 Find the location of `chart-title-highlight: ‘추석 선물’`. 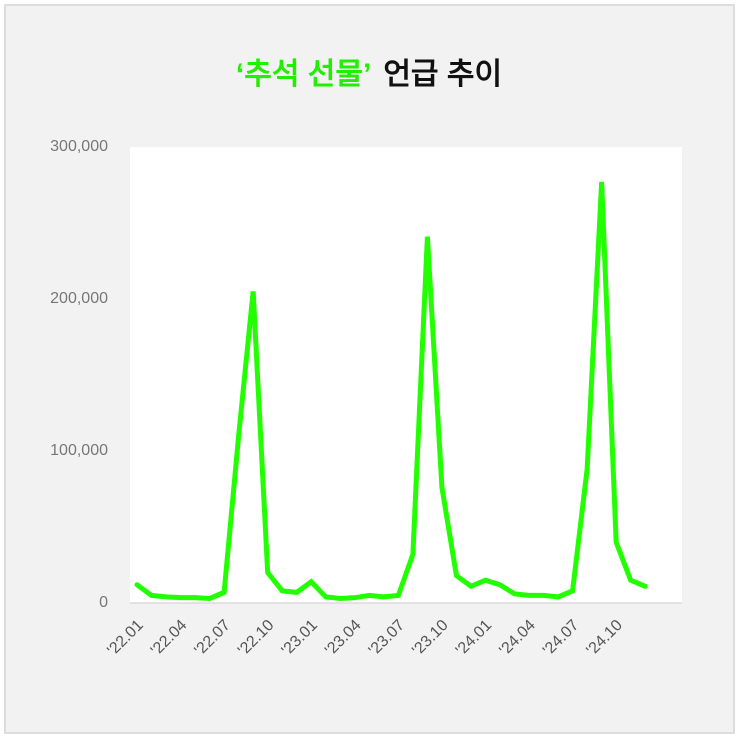

chart-title-highlight: ‘추석 선물’ is located at coordinates (303, 74).